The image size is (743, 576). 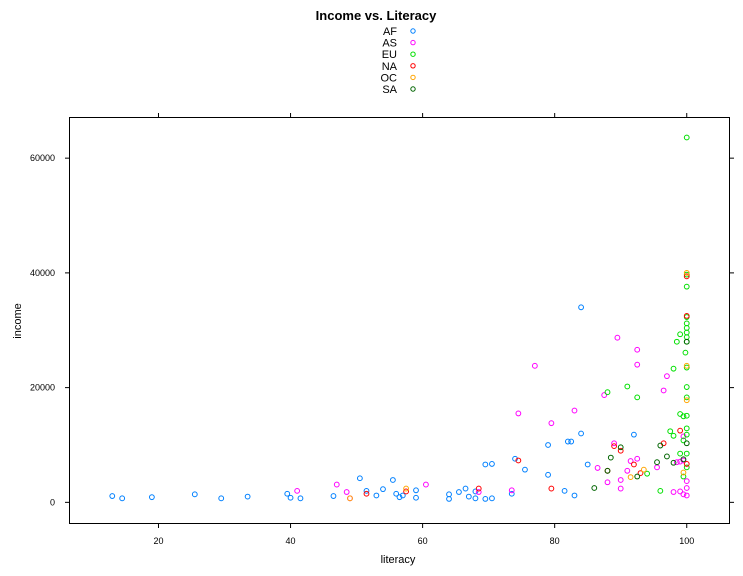 I want to click on legend-marker-as, so click(x=413, y=42).